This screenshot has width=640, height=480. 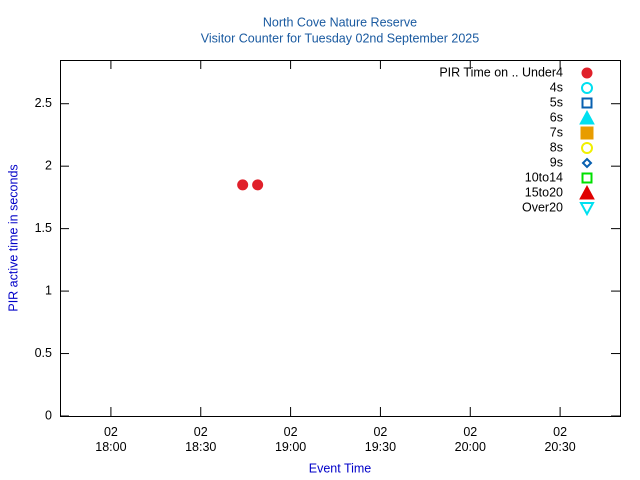 What do you see at coordinates (544, 192) in the screenshot?
I see `legend-label: 15to20` at bounding box center [544, 192].